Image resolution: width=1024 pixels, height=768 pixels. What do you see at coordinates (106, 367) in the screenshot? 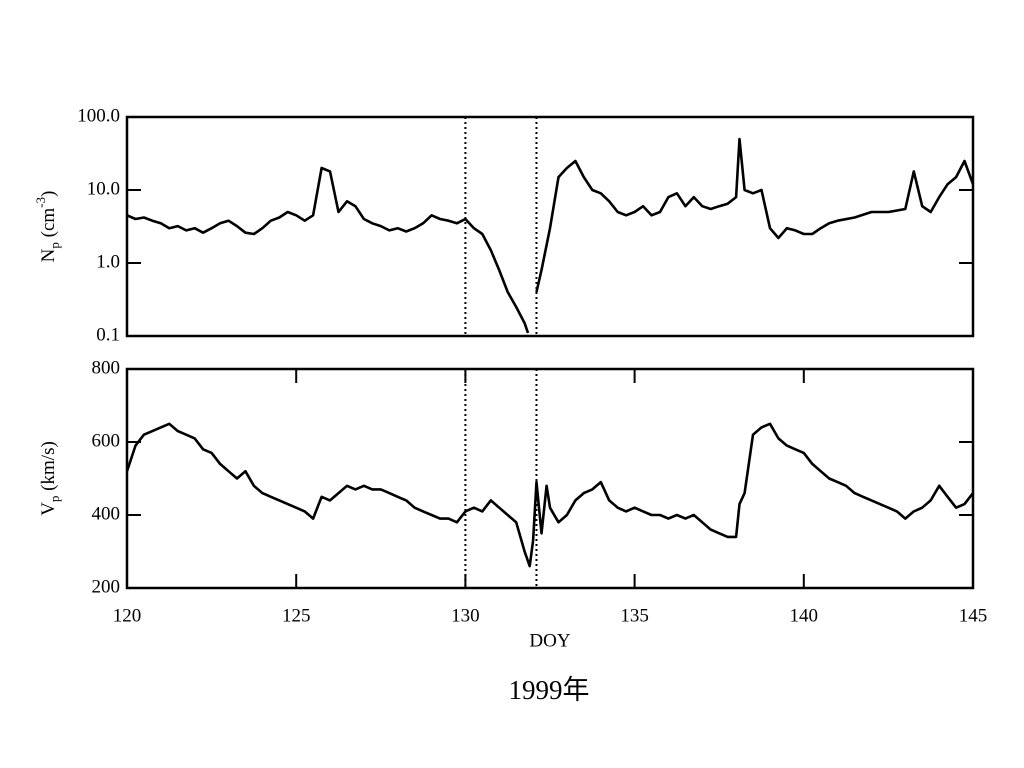
I see `y-tick-label: 800` at bounding box center [106, 367].